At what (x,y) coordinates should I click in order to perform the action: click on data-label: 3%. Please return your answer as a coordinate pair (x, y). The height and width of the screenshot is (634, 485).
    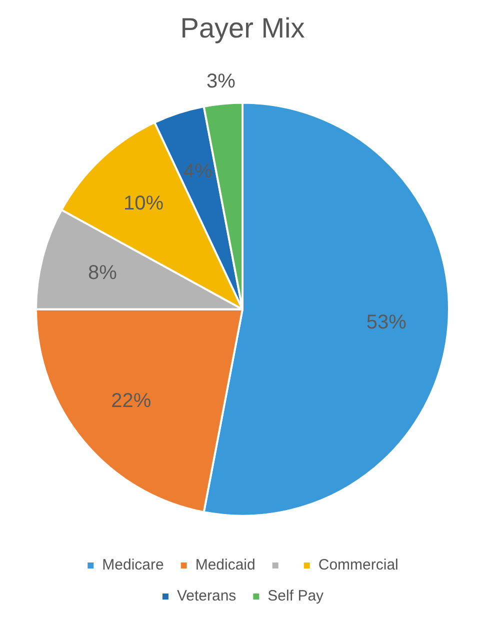
    Looking at the image, I should click on (221, 81).